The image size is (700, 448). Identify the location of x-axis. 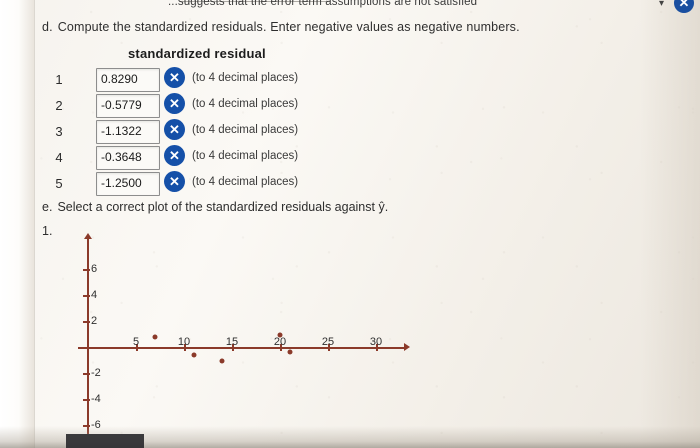
(242, 348).